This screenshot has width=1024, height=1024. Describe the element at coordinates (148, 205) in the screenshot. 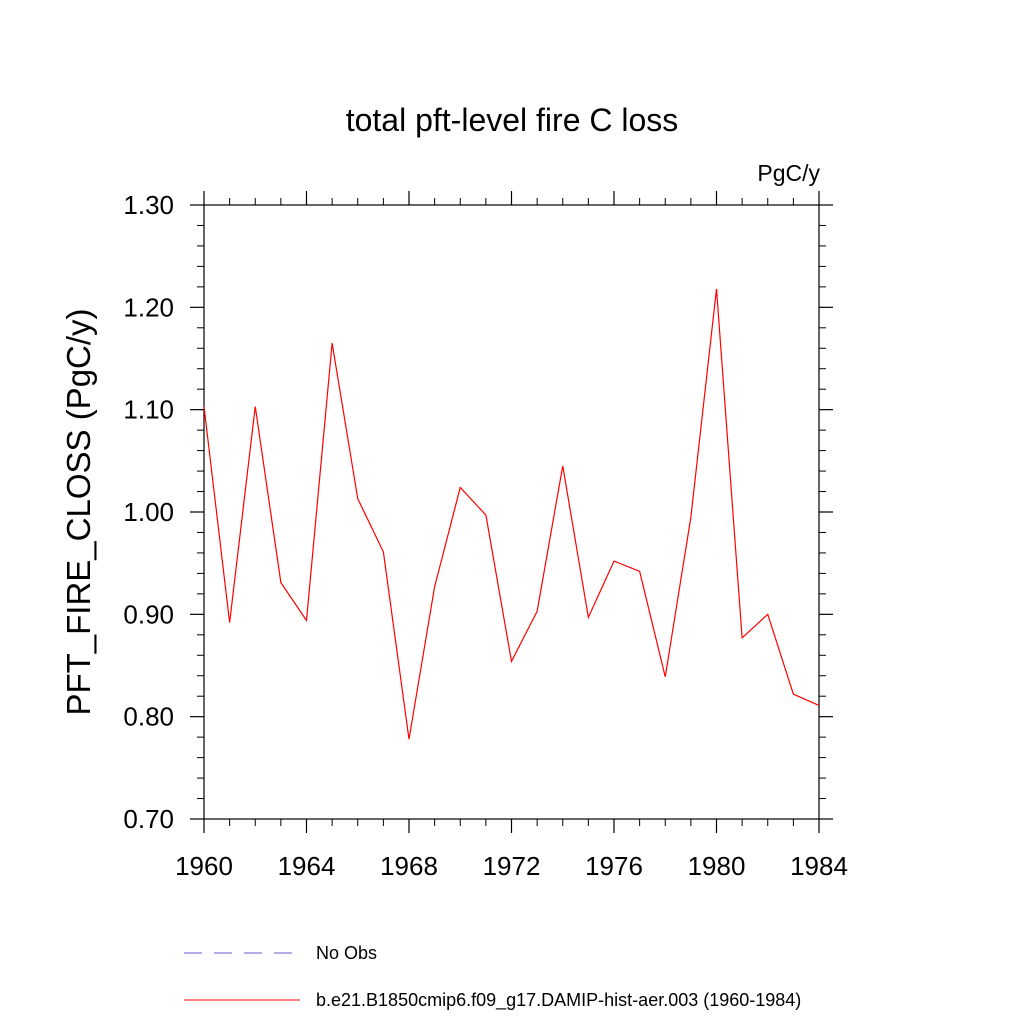

I see `y-tick-label: 1.30` at that location.